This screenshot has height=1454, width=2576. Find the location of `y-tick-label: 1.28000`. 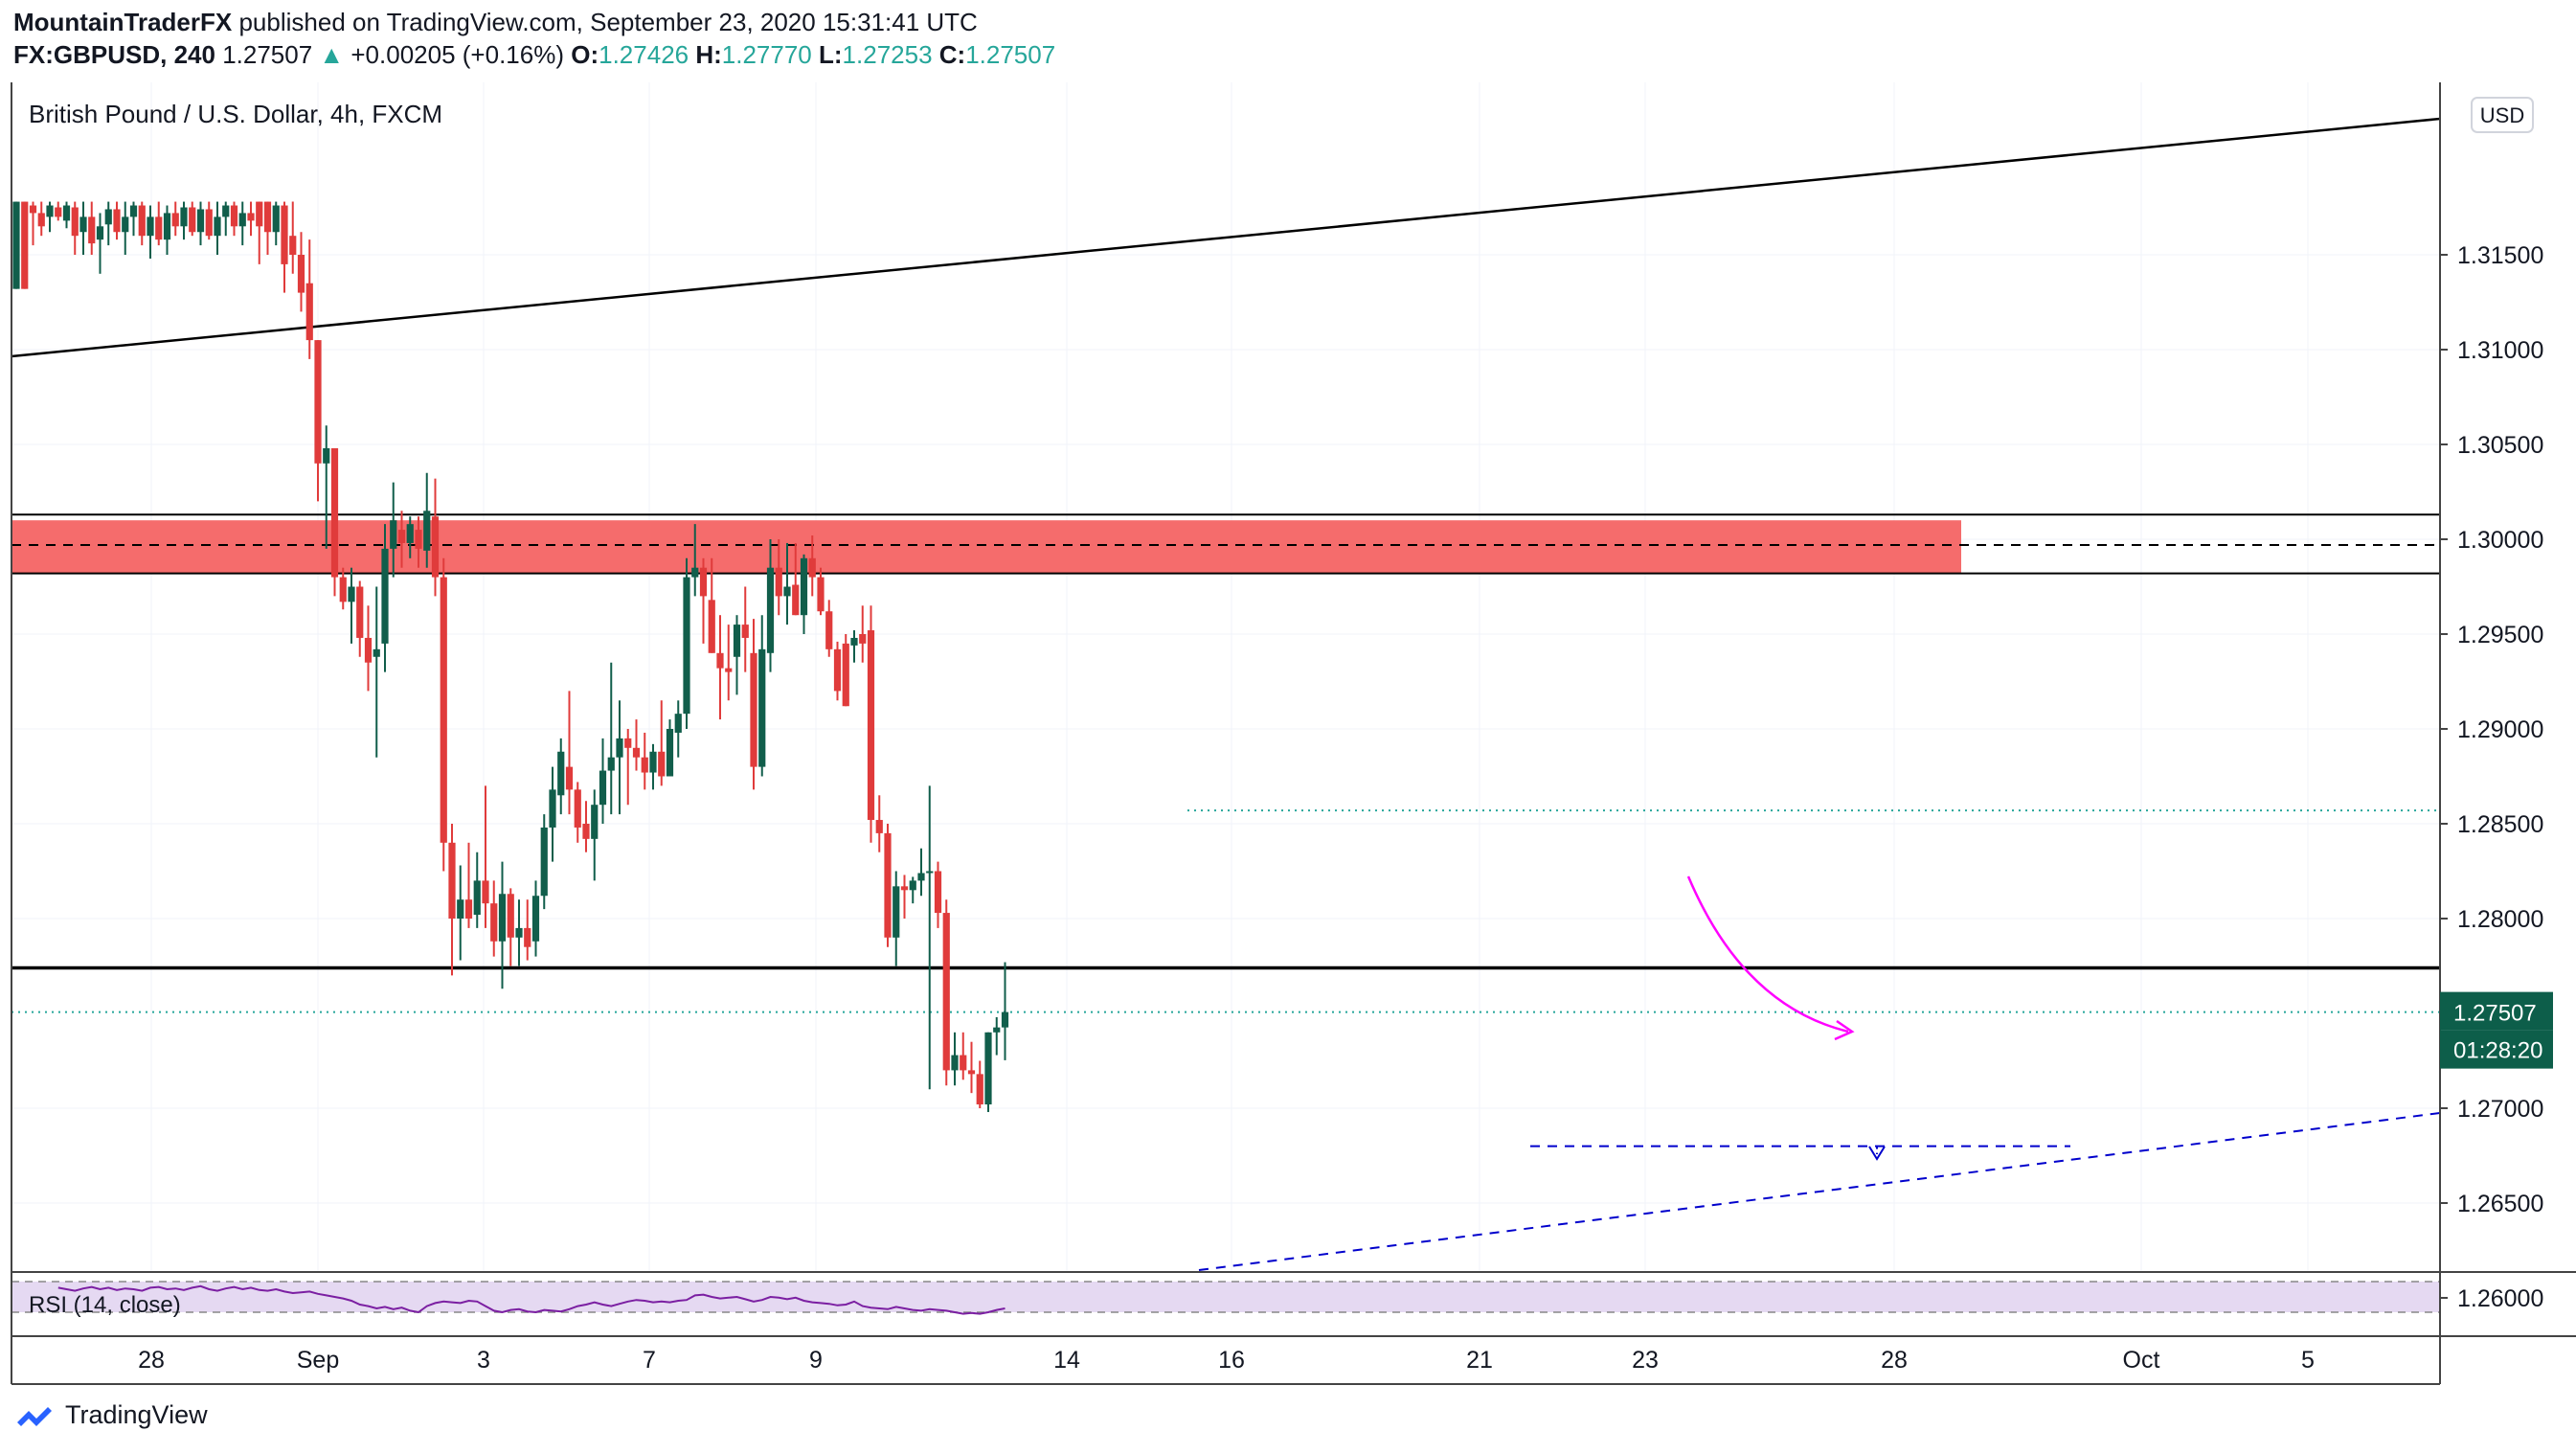

y-tick-label: 1.28000 is located at coordinates (2500, 920).